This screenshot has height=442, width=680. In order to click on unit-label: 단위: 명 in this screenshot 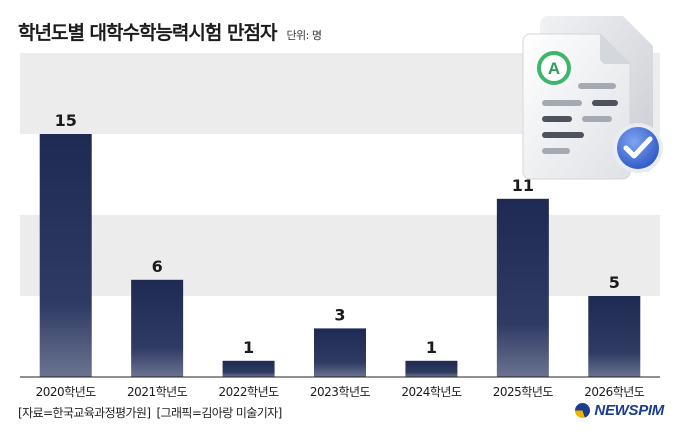, I will do `click(304, 35)`.